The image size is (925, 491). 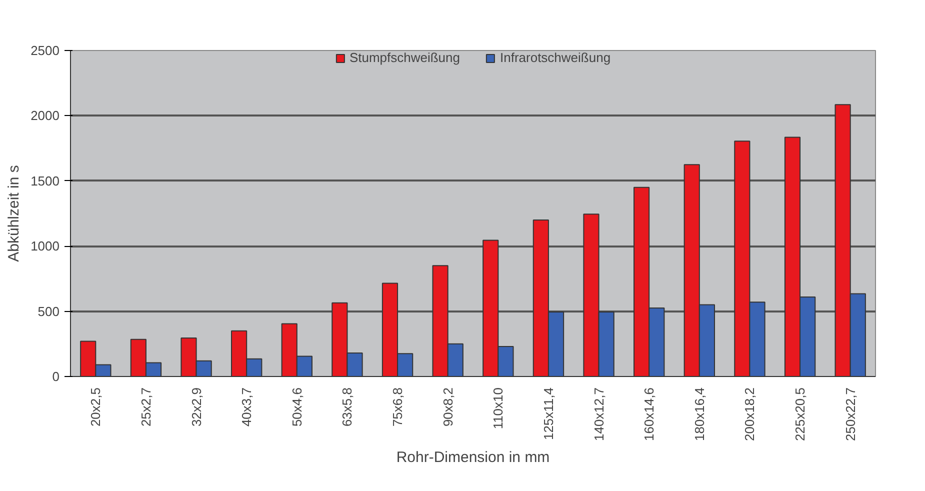 What do you see at coordinates (473, 457) in the screenshot?
I see `x-axis-title: Rohr-Dimension in mm` at bounding box center [473, 457].